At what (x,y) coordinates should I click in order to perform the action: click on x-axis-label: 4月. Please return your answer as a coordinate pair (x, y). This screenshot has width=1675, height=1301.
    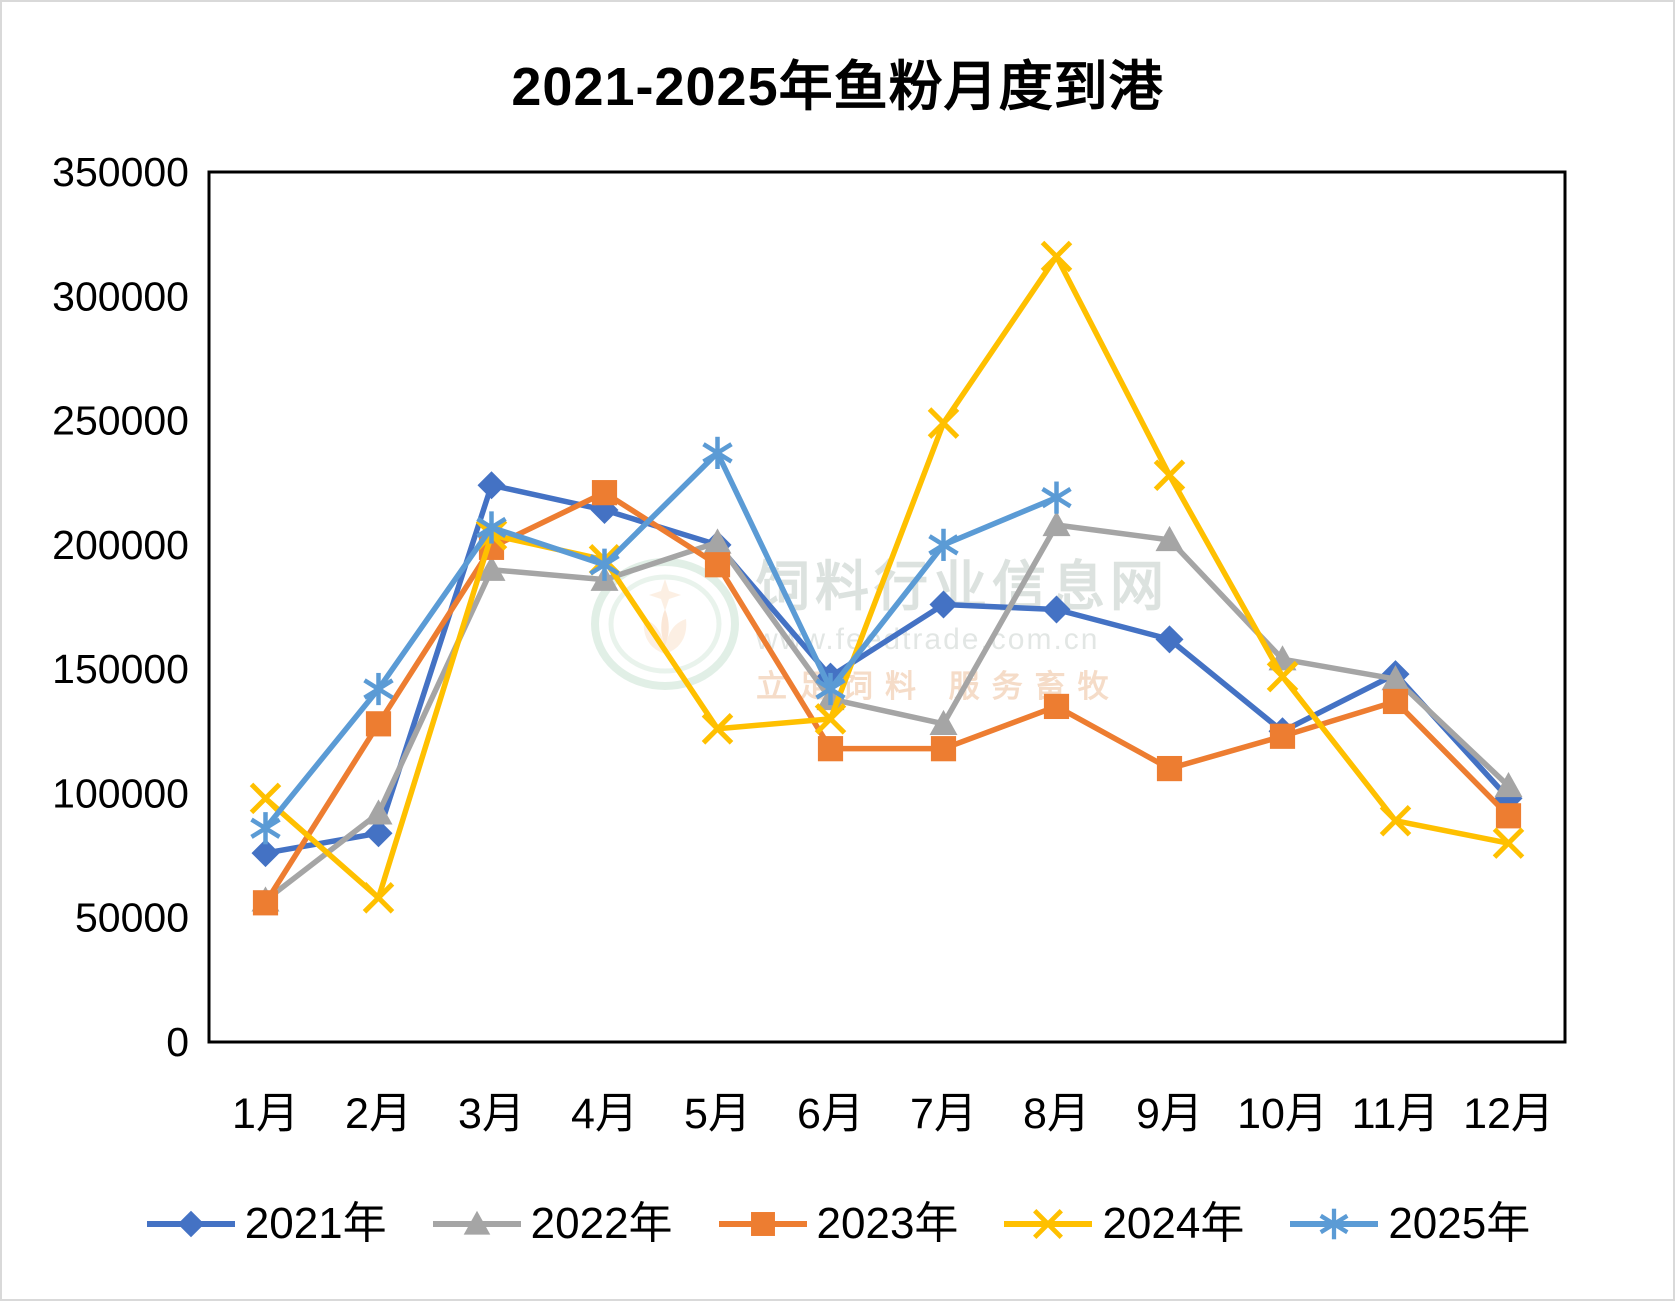
    Looking at the image, I should click on (604, 1114).